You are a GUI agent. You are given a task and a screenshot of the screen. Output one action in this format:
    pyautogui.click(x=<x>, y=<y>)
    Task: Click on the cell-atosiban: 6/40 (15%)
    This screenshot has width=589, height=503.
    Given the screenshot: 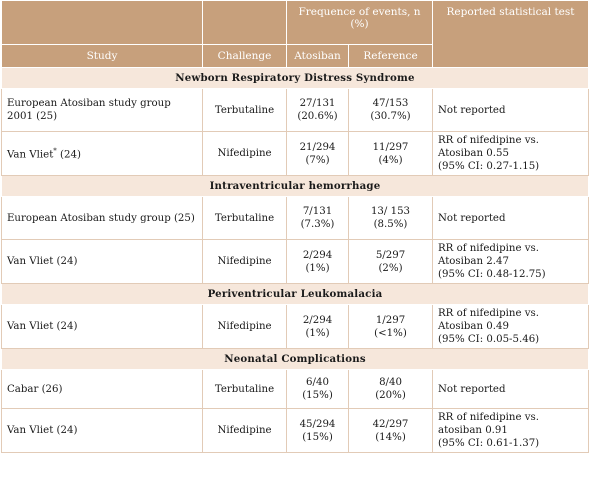 What is the action you would take?
    pyautogui.click(x=317, y=389)
    